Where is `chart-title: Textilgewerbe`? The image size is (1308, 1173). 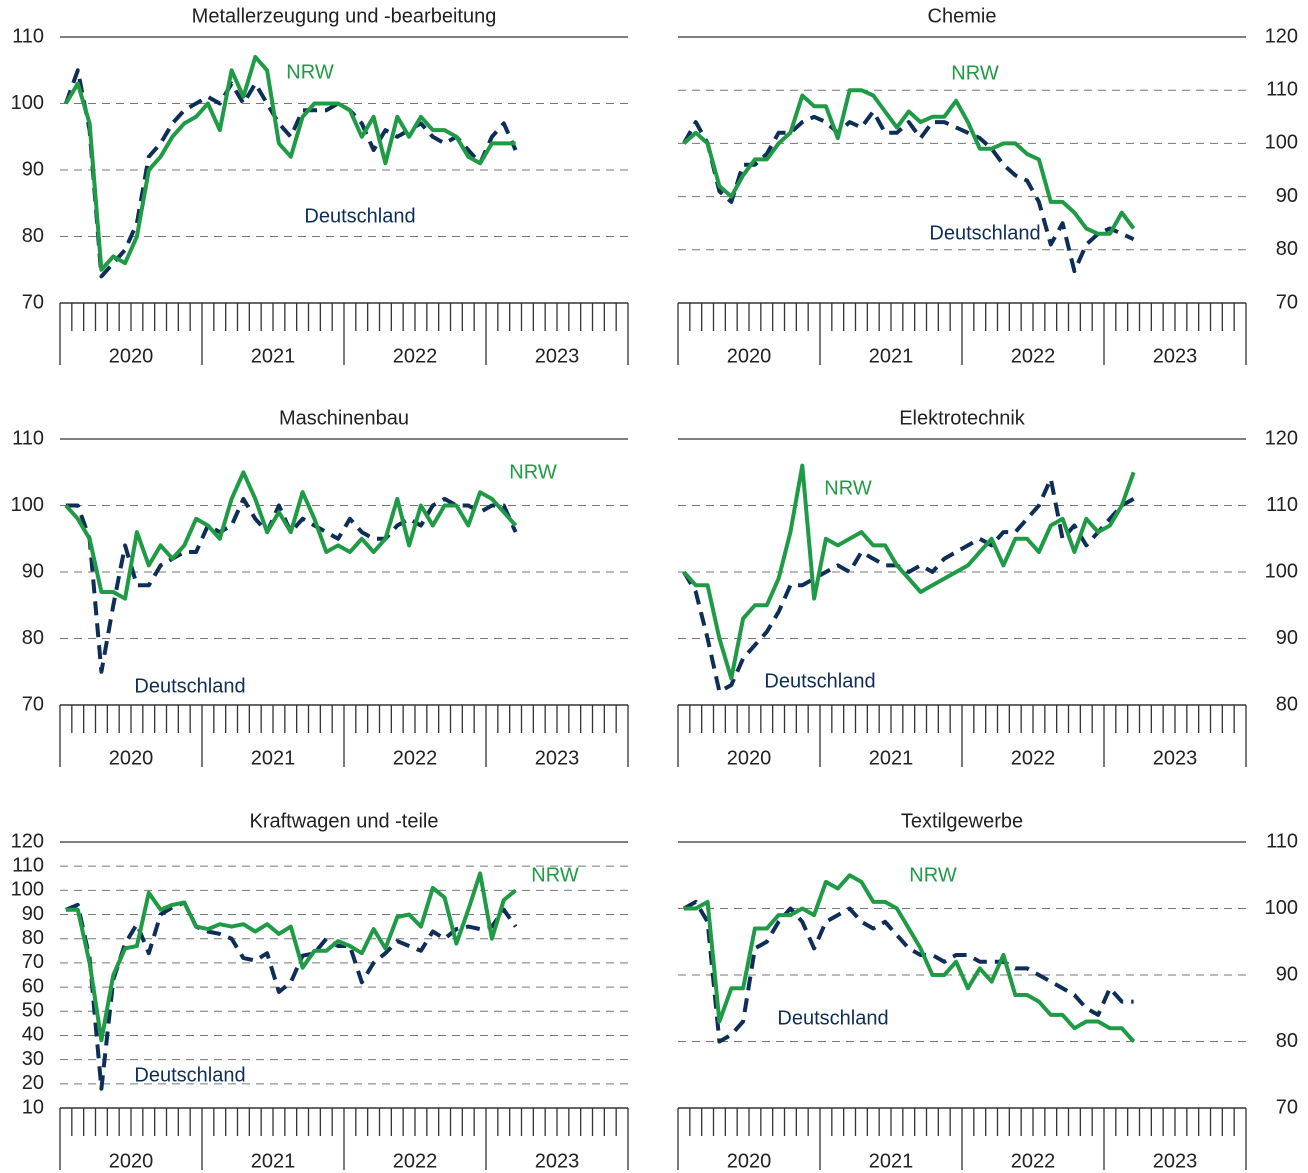 chart-title: Textilgewerbe is located at coordinates (962, 821).